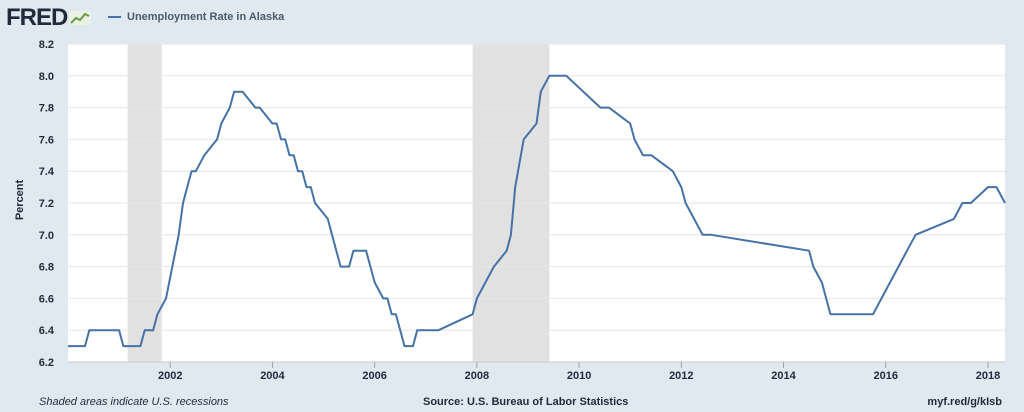  I want to click on legend-line-swatch, so click(114, 17).